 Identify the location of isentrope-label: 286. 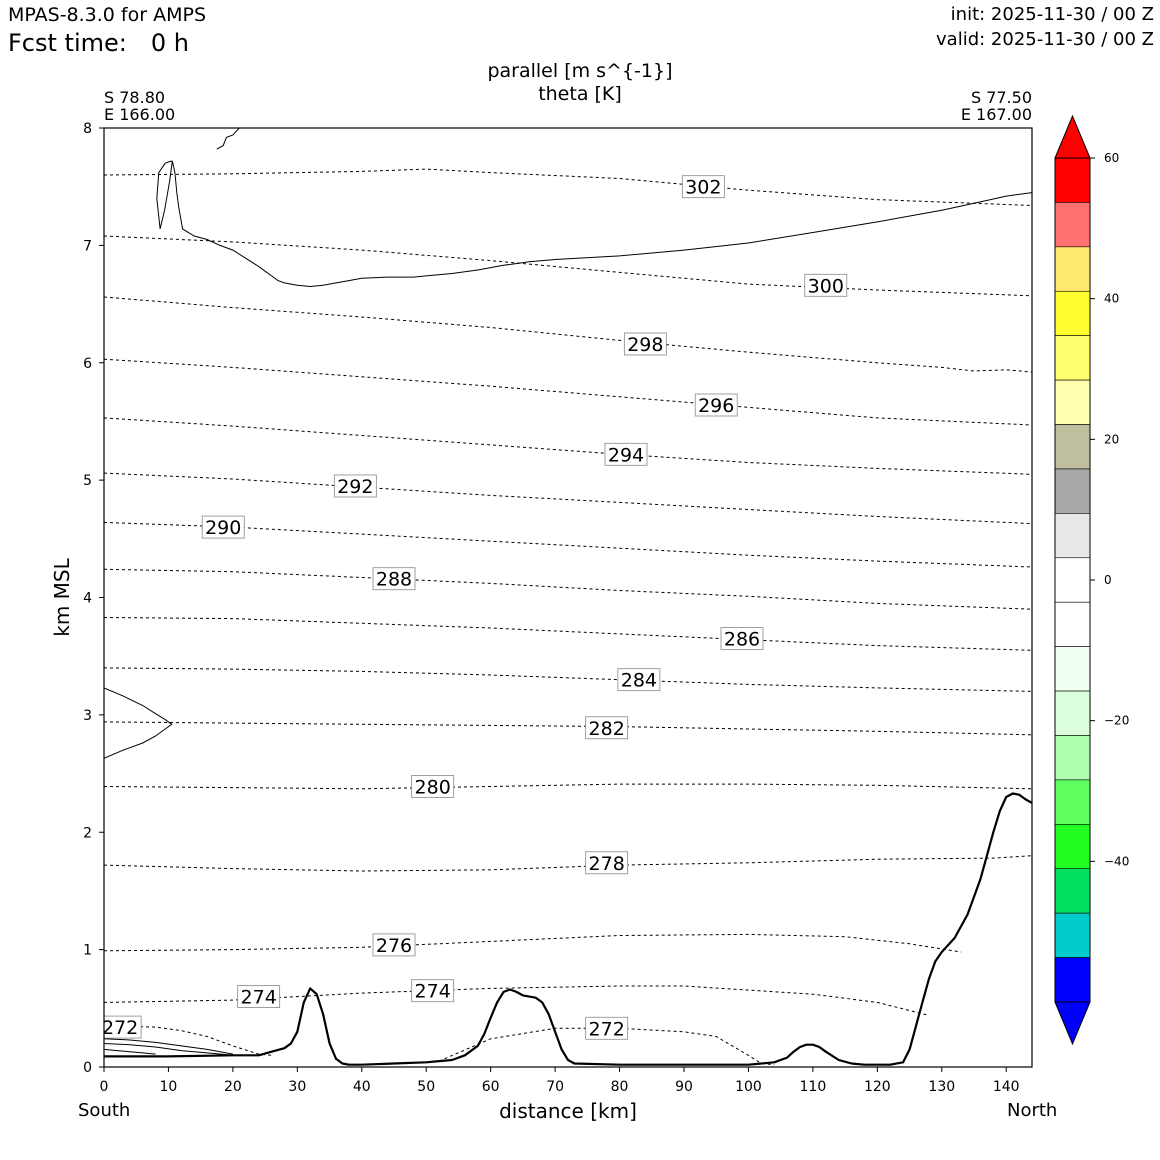
(742, 640).